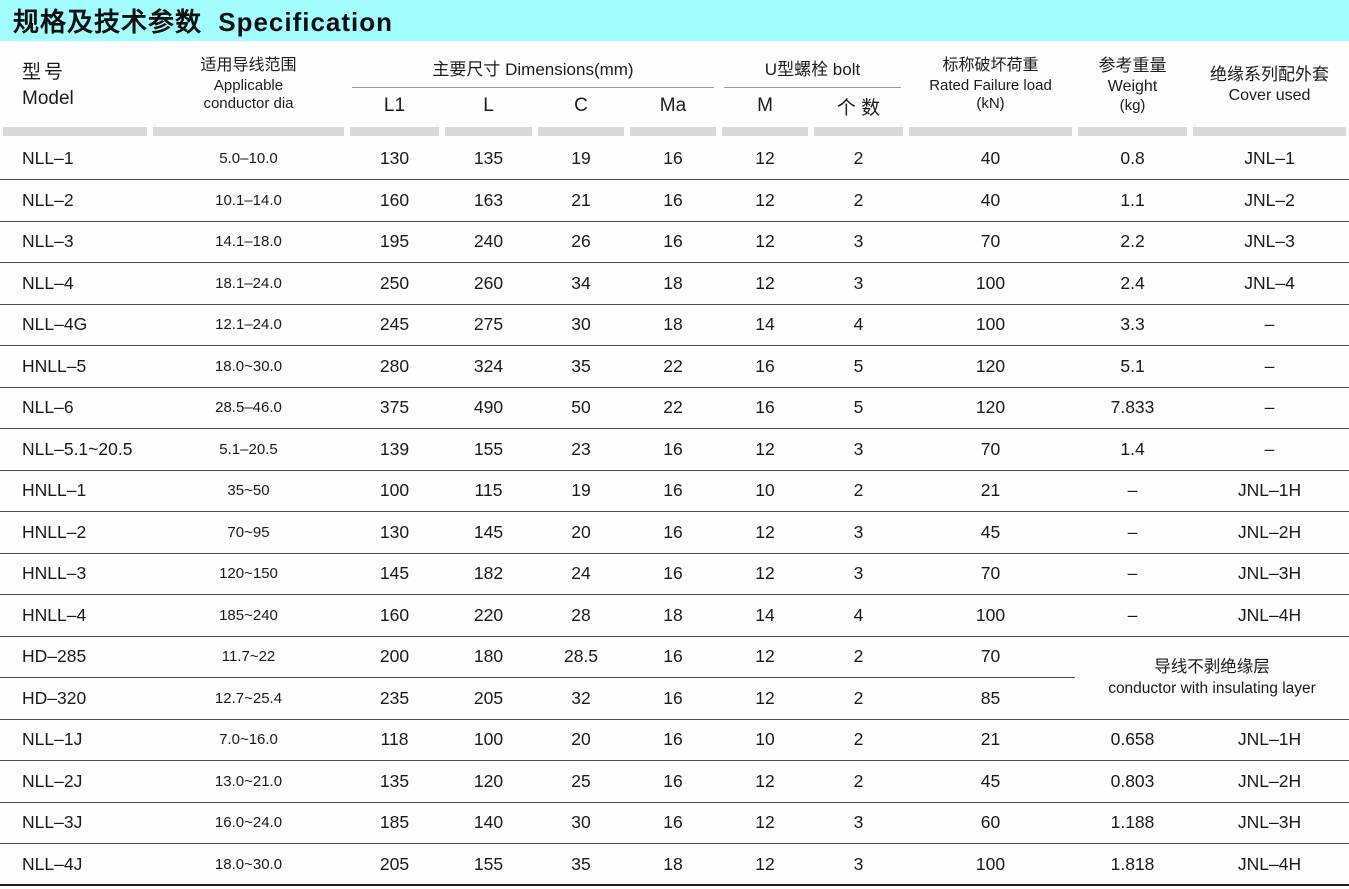 The width and height of the screenshot is (1349, 889). Describe the element at coordinates (248, 324) in the screenshot. I see `cell-dia: 12.1–24.0` at that location.